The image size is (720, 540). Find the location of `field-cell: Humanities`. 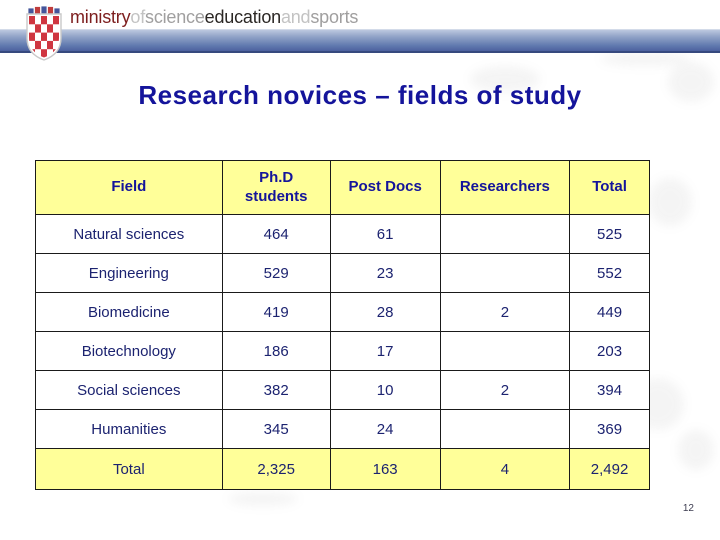

field-cell: Humanities is located at coordinates (129, 429).